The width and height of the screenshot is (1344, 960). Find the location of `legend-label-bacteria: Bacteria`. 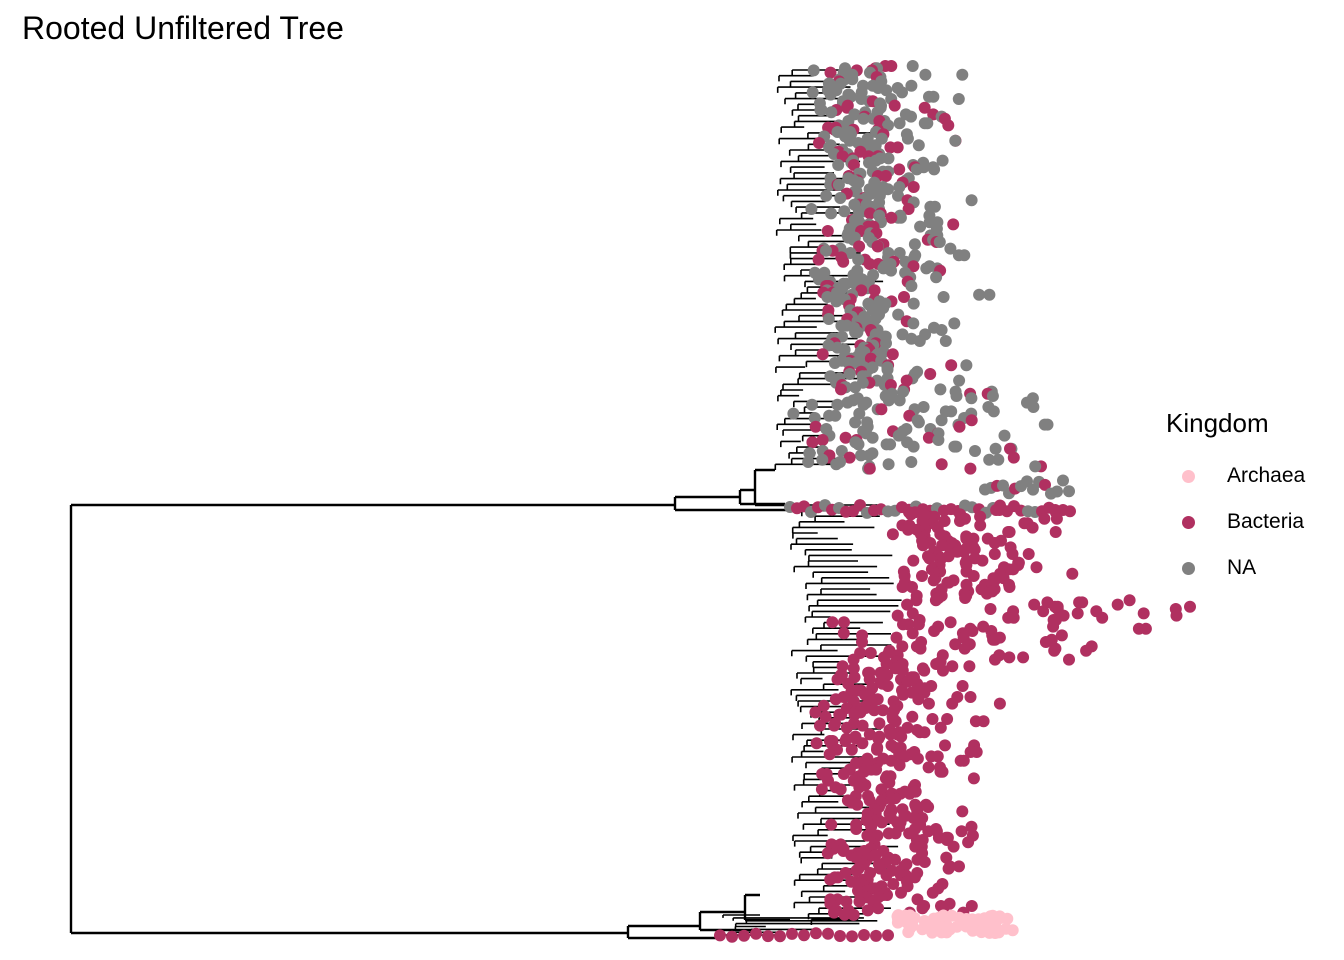

legend-label-bacteria: Bacteria is located at coordinates (1266, 521).